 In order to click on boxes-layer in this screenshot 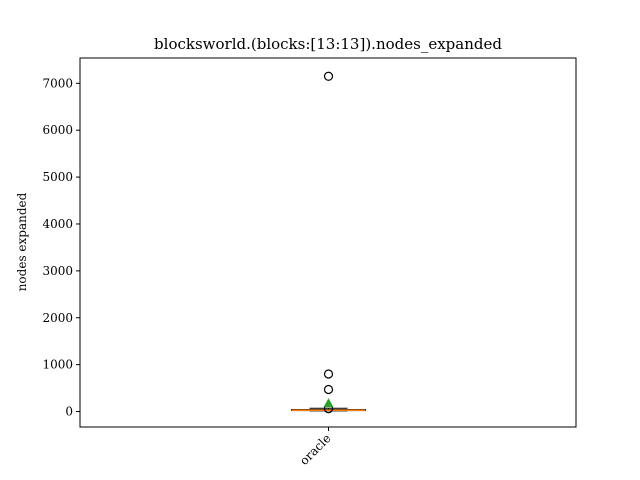, I will do `click(328, 242)`.